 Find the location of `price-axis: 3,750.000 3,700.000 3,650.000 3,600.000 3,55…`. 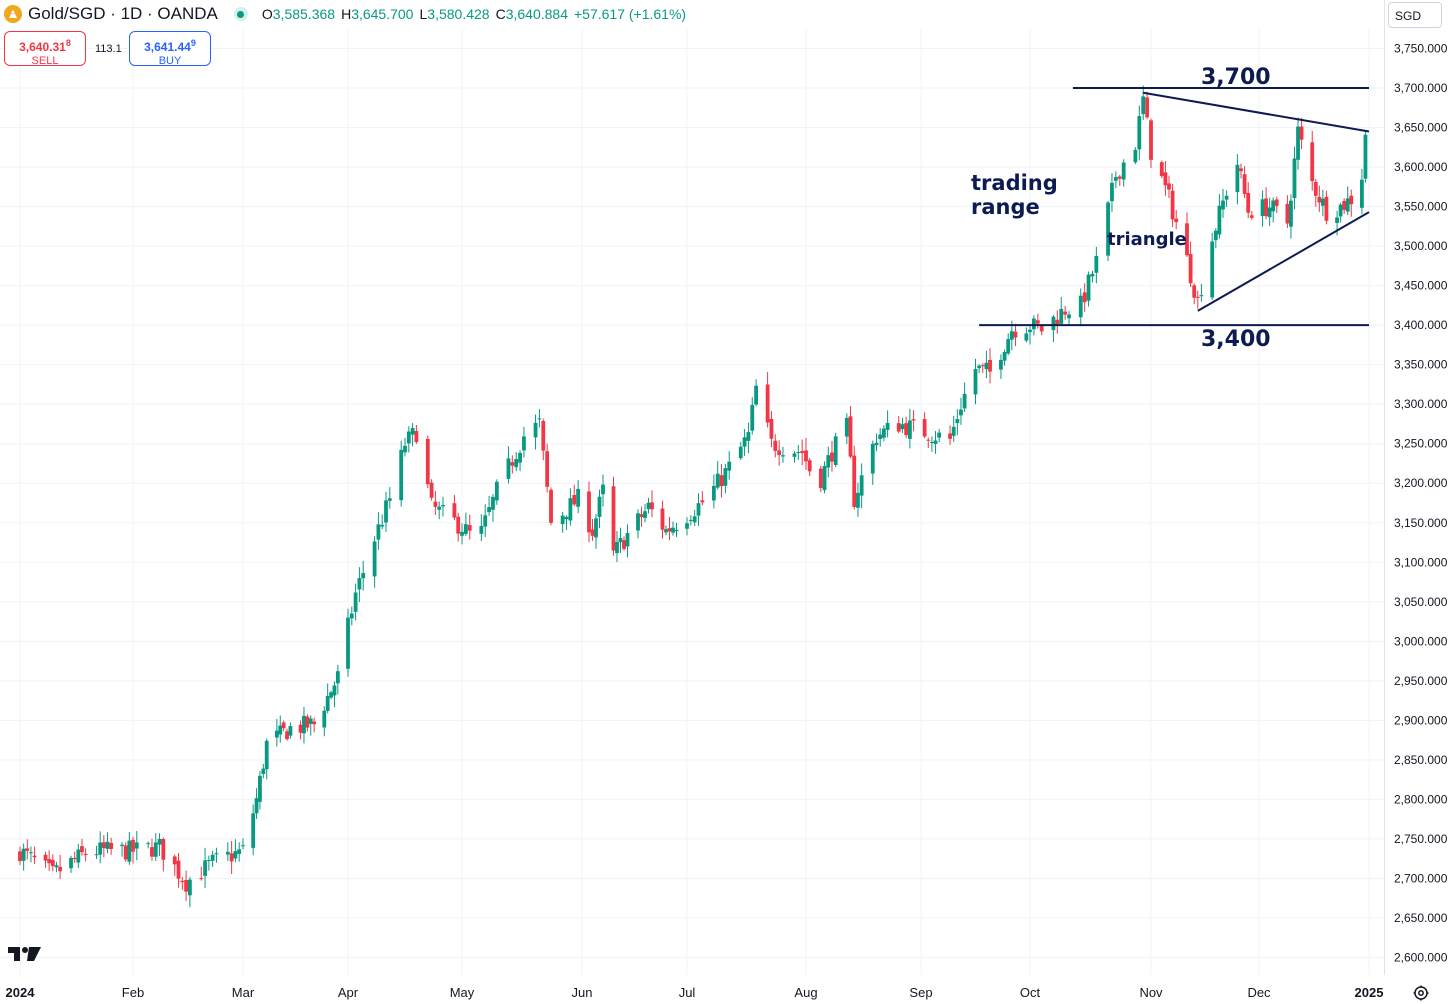

price-axis: 3,750.000 3,700.000 3,650.000 3,600.000 3,55… is located at coordinates (1416, 487).